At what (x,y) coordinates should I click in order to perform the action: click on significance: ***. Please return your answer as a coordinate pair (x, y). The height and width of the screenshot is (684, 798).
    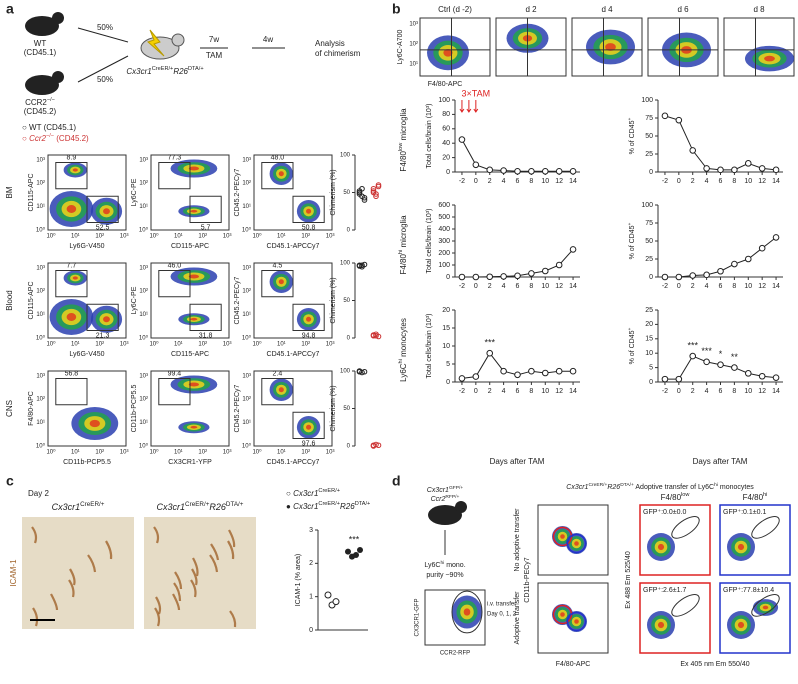
    Looking at the image, I should click on (706, 351).